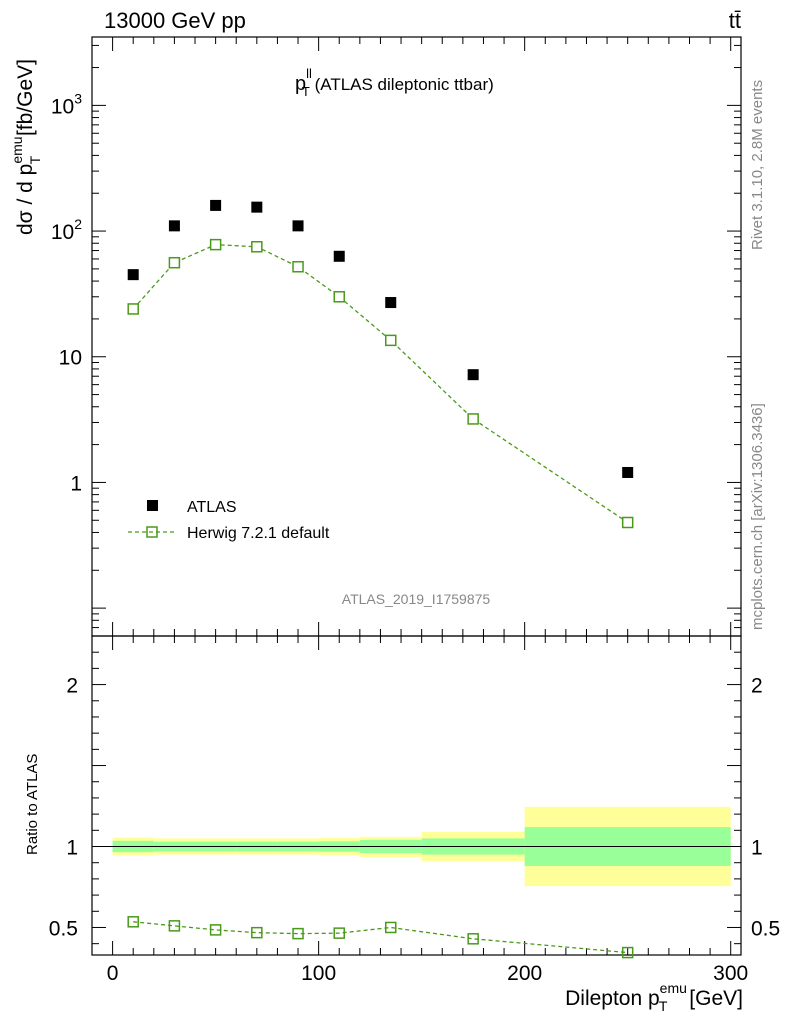  Describe the element at coordinates (72, 848) in the screenshot. I see `ratio-y-tick-label-left-1: 1` at that location.